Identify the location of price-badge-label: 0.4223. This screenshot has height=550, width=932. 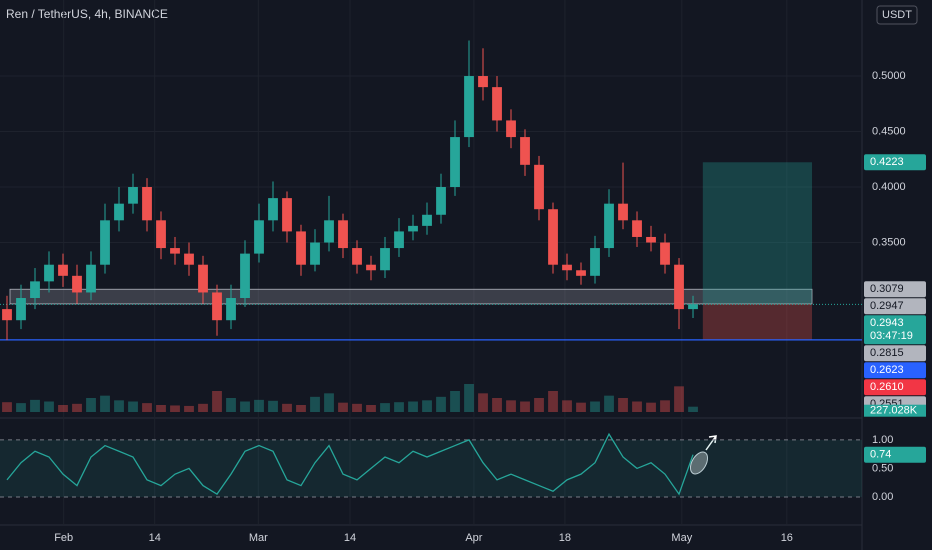
(887, 162).